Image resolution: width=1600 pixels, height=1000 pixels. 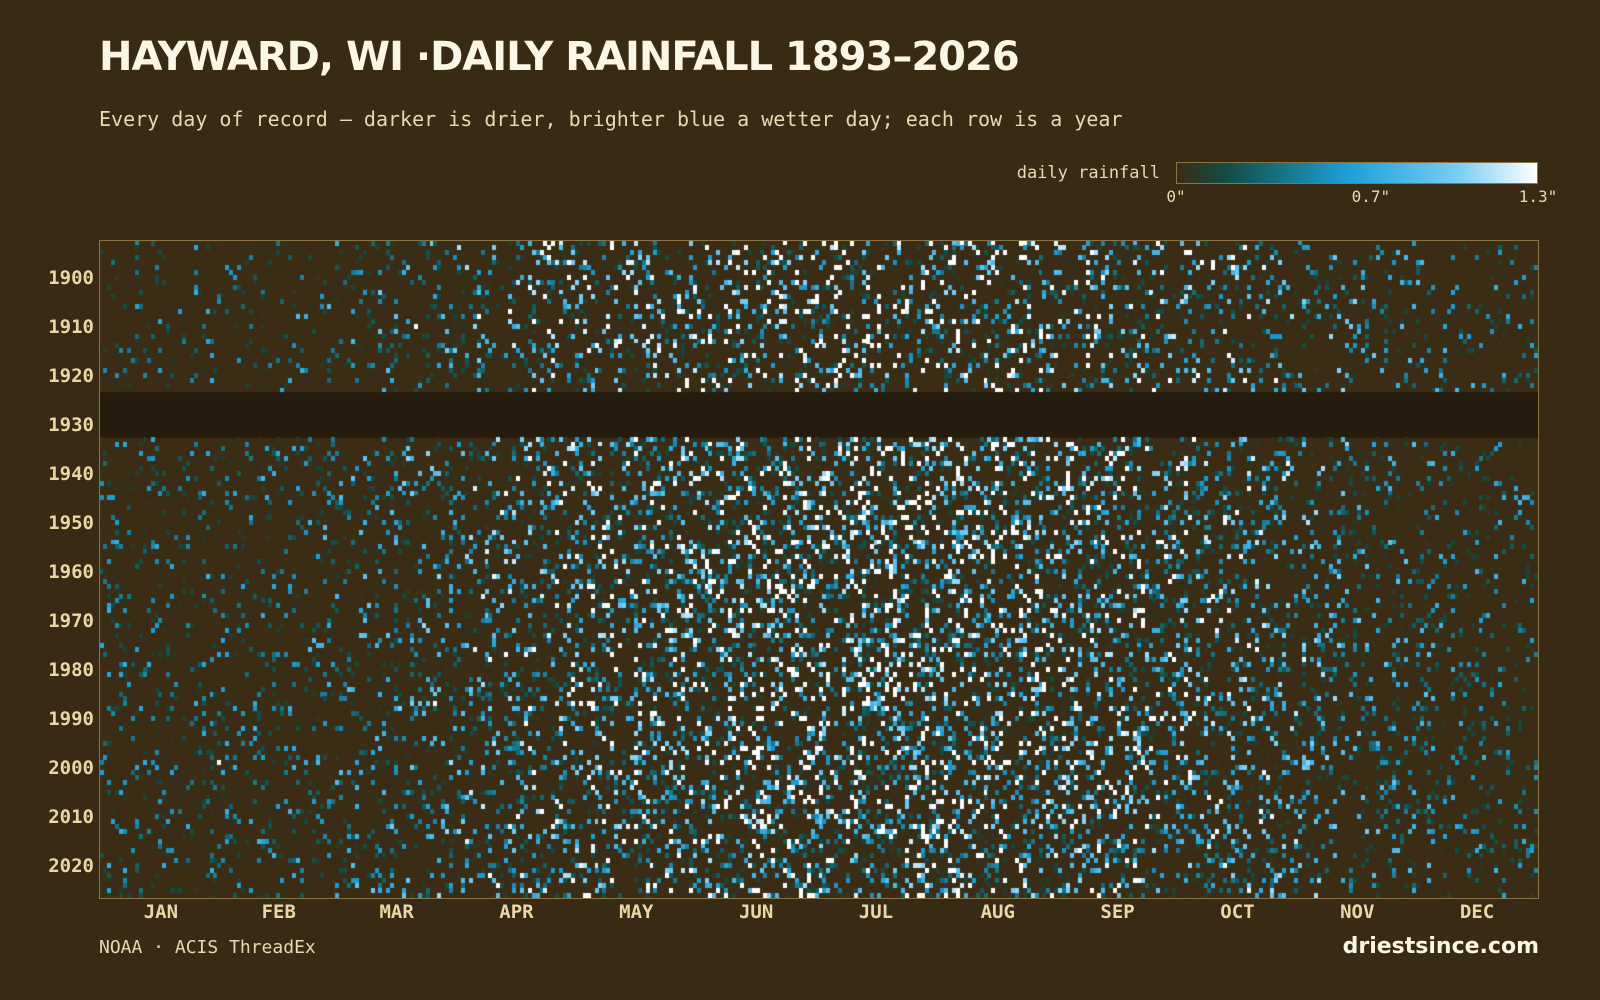 I want to click on month-tick-label: JUL, so click(x=876, y=912).